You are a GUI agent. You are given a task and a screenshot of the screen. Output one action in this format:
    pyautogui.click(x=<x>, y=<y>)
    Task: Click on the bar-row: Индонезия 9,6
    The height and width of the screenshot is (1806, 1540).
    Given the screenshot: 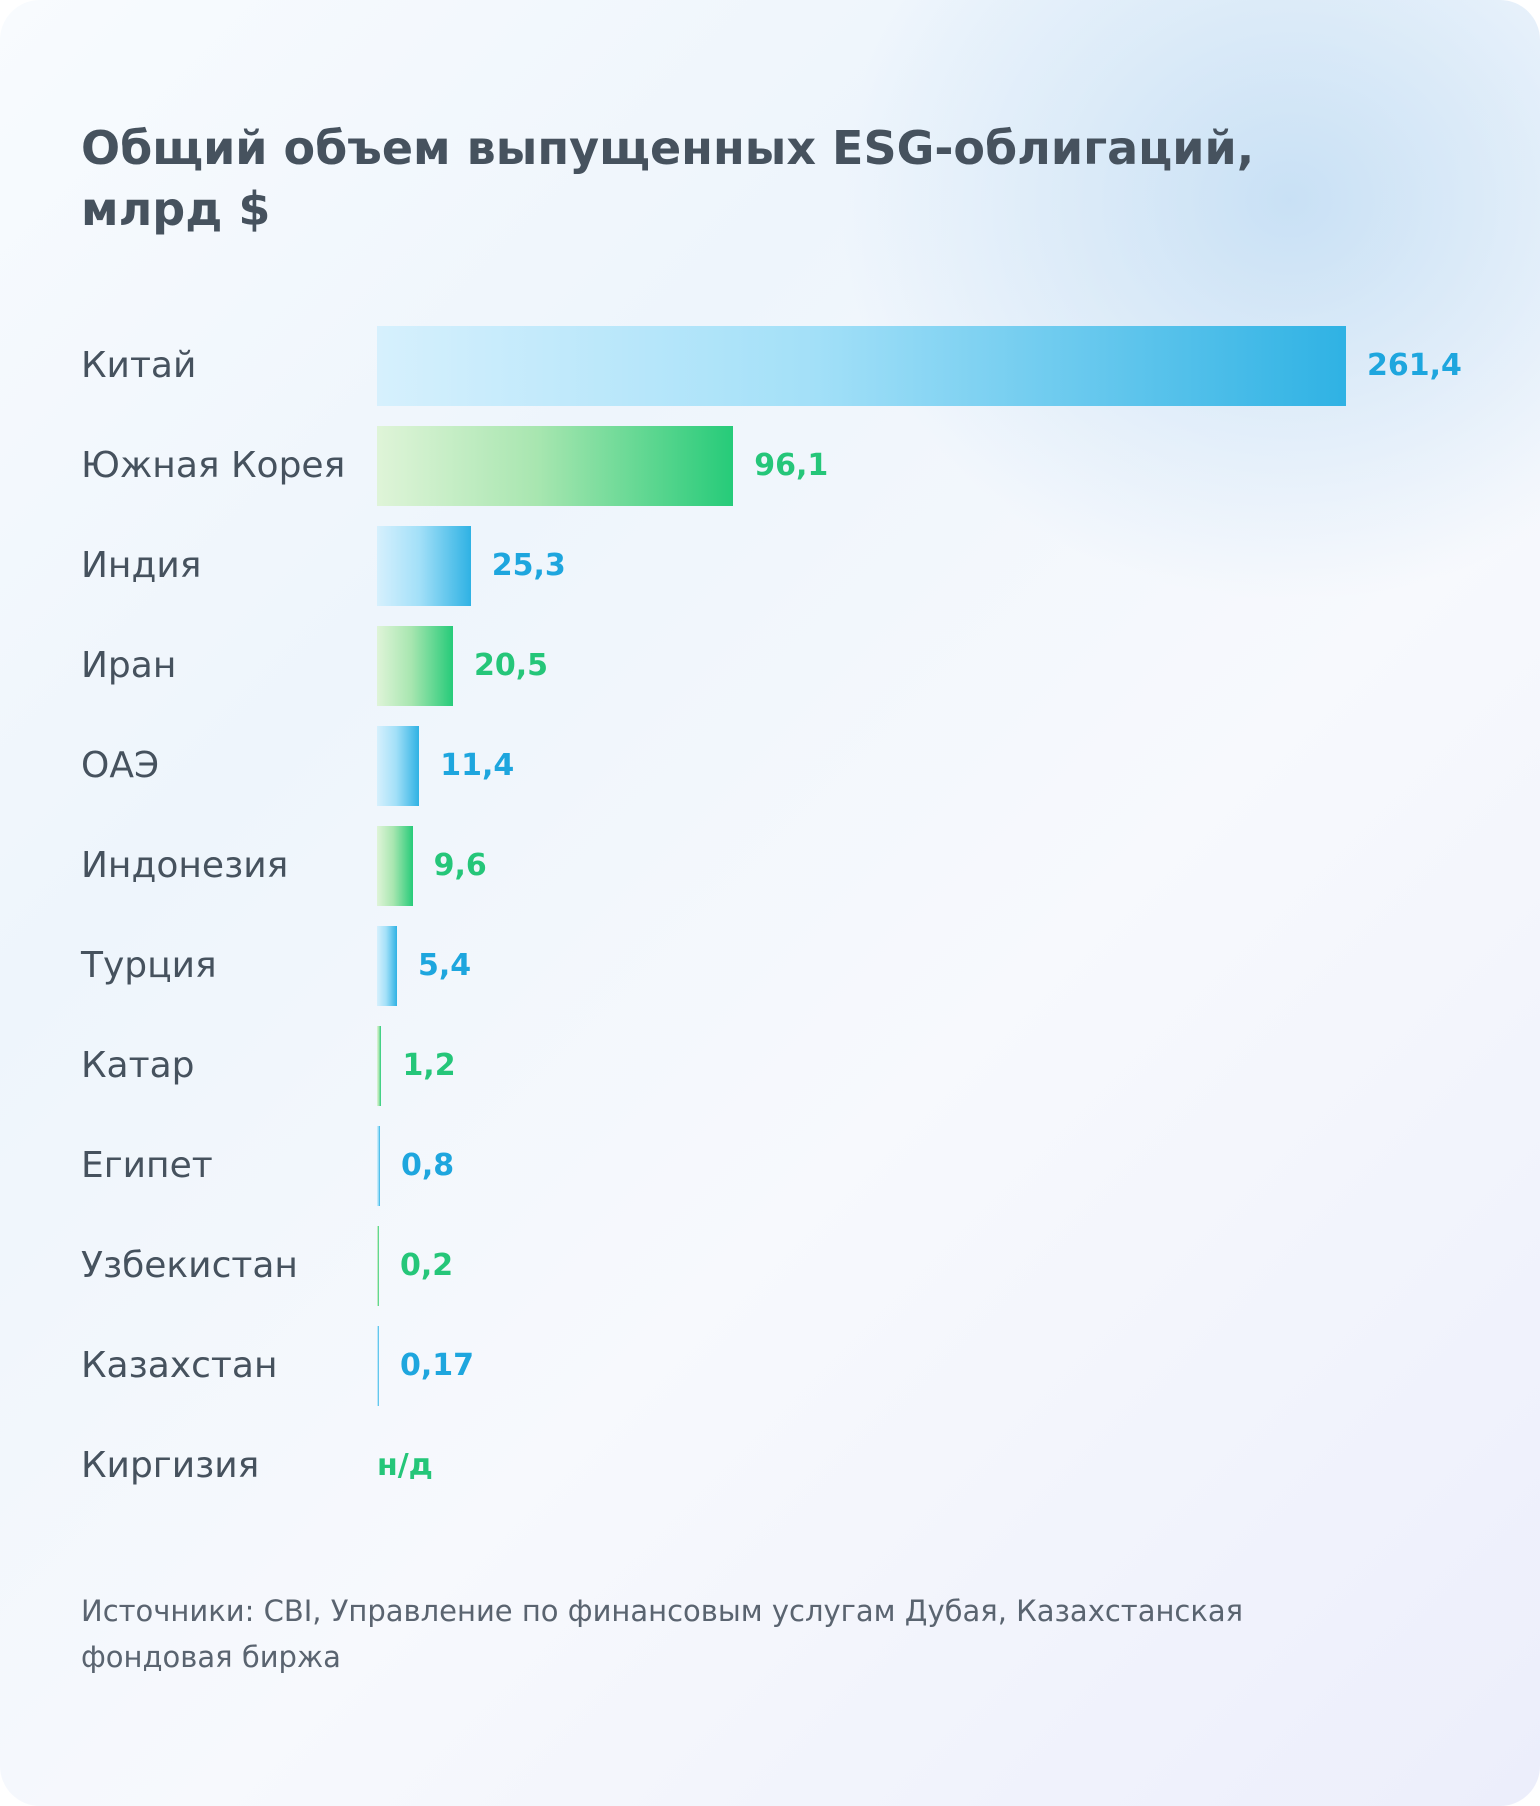 What is the action you would take?
    pyautogui.click(x=770, y=866)
    